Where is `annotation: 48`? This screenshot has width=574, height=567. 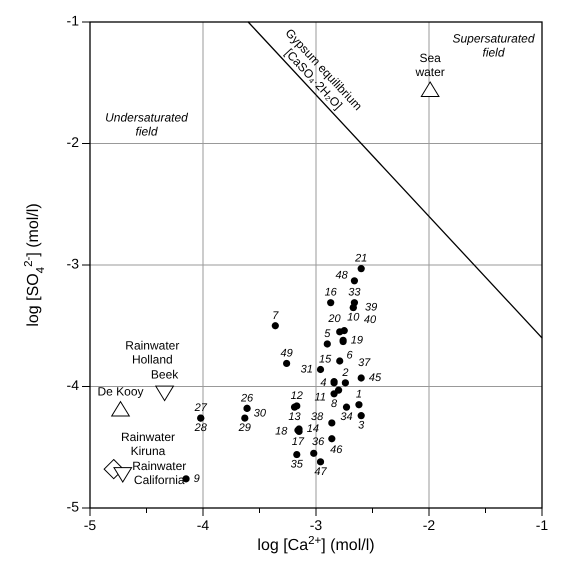 annotation: 48 is located at coordinates (342, 275).